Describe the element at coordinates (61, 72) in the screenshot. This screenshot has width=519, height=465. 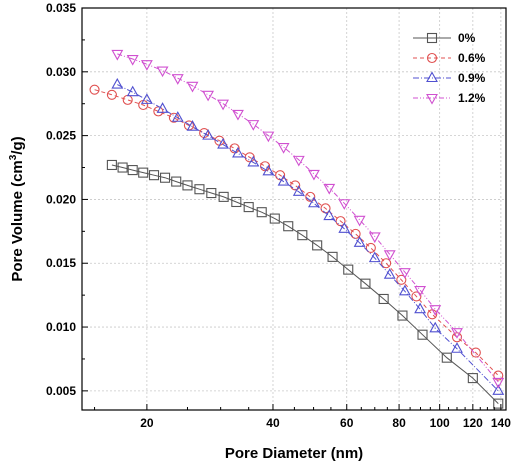
I see `y-tick-label: 0.030` at that location.